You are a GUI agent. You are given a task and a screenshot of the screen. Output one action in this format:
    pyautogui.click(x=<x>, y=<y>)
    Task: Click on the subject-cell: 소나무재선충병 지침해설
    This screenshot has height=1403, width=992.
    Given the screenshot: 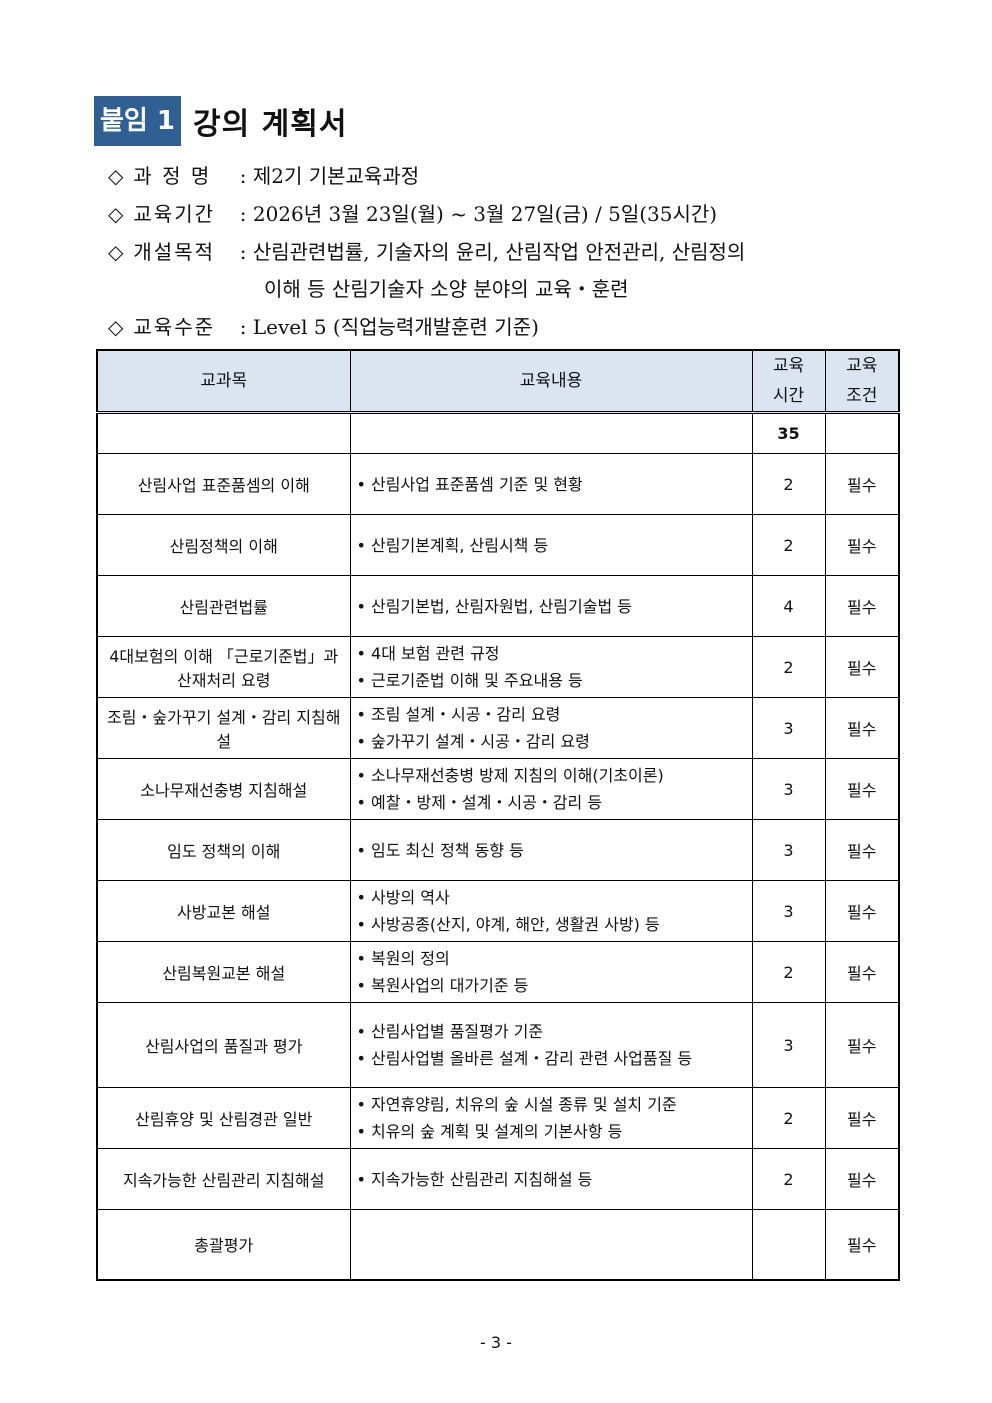 What is the action you would take?
    pyautogui.click(x=223, y=789)
    